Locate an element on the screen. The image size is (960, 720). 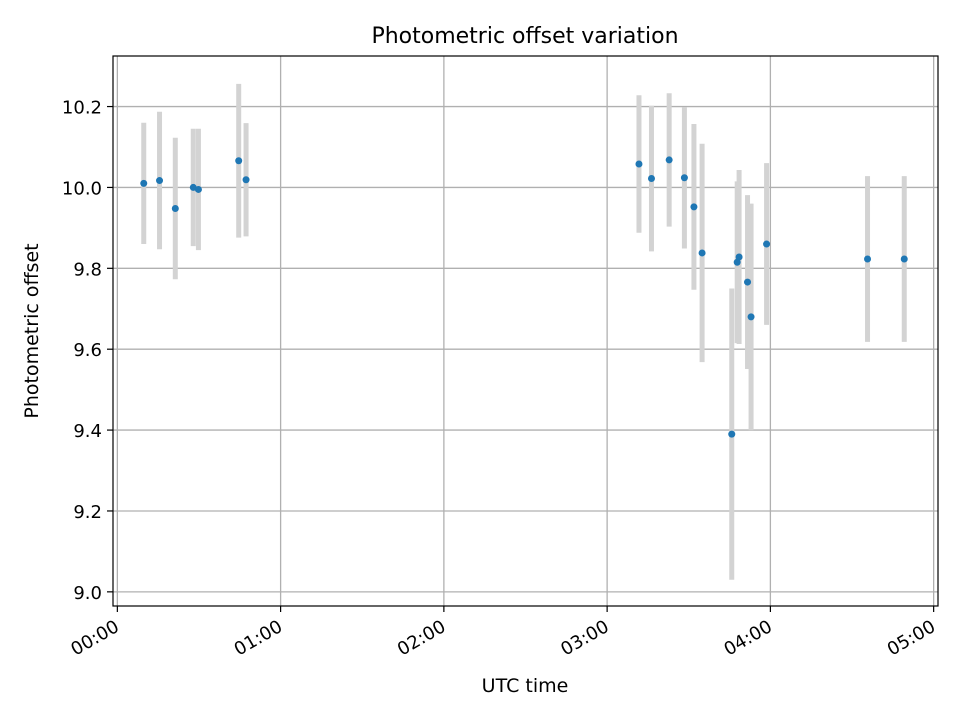
y-tick-label: 9.4 is located at coordinates (87, 431).